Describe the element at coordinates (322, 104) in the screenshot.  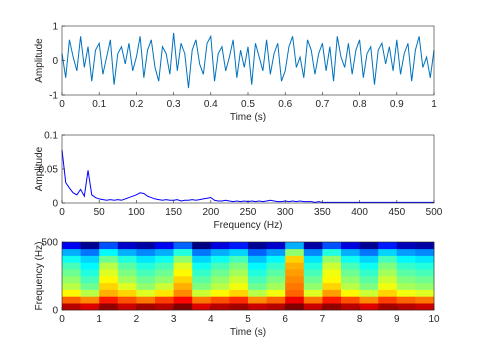
I see `x-tick-label: 0.7` at that location.